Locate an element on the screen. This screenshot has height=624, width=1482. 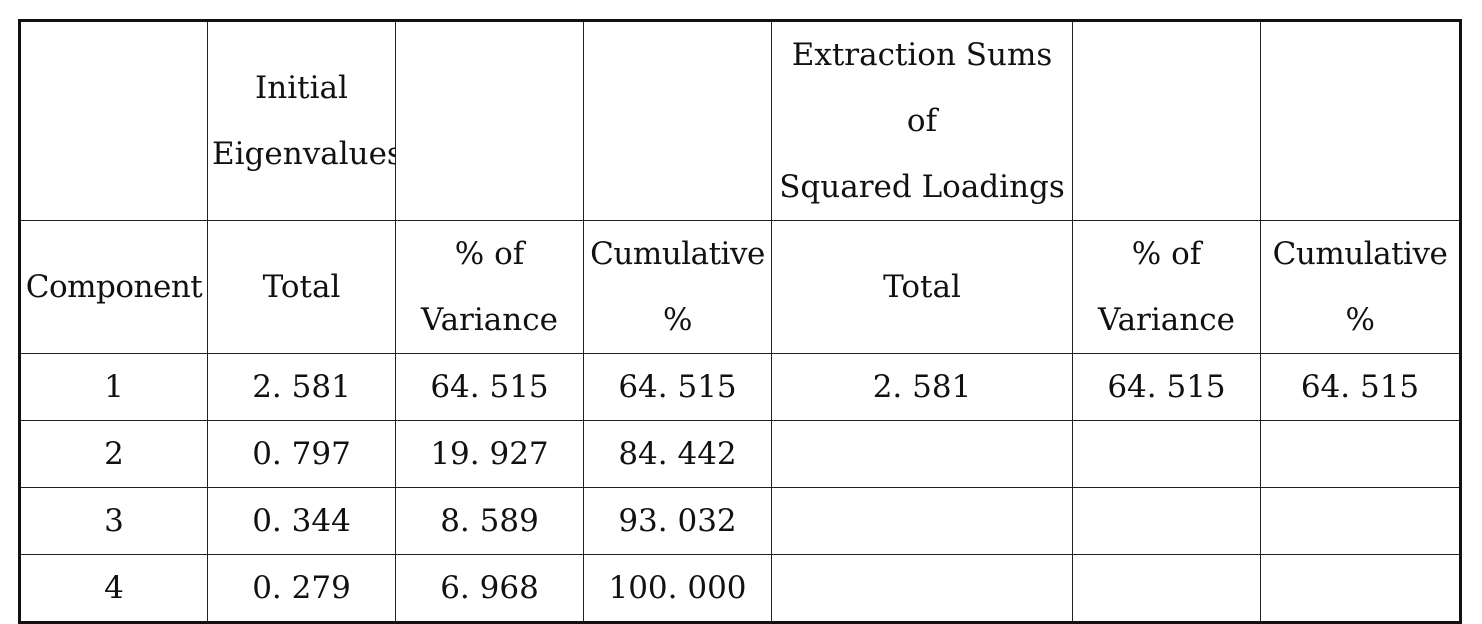
table-cell: 3 is located at coordinates (113, 521).